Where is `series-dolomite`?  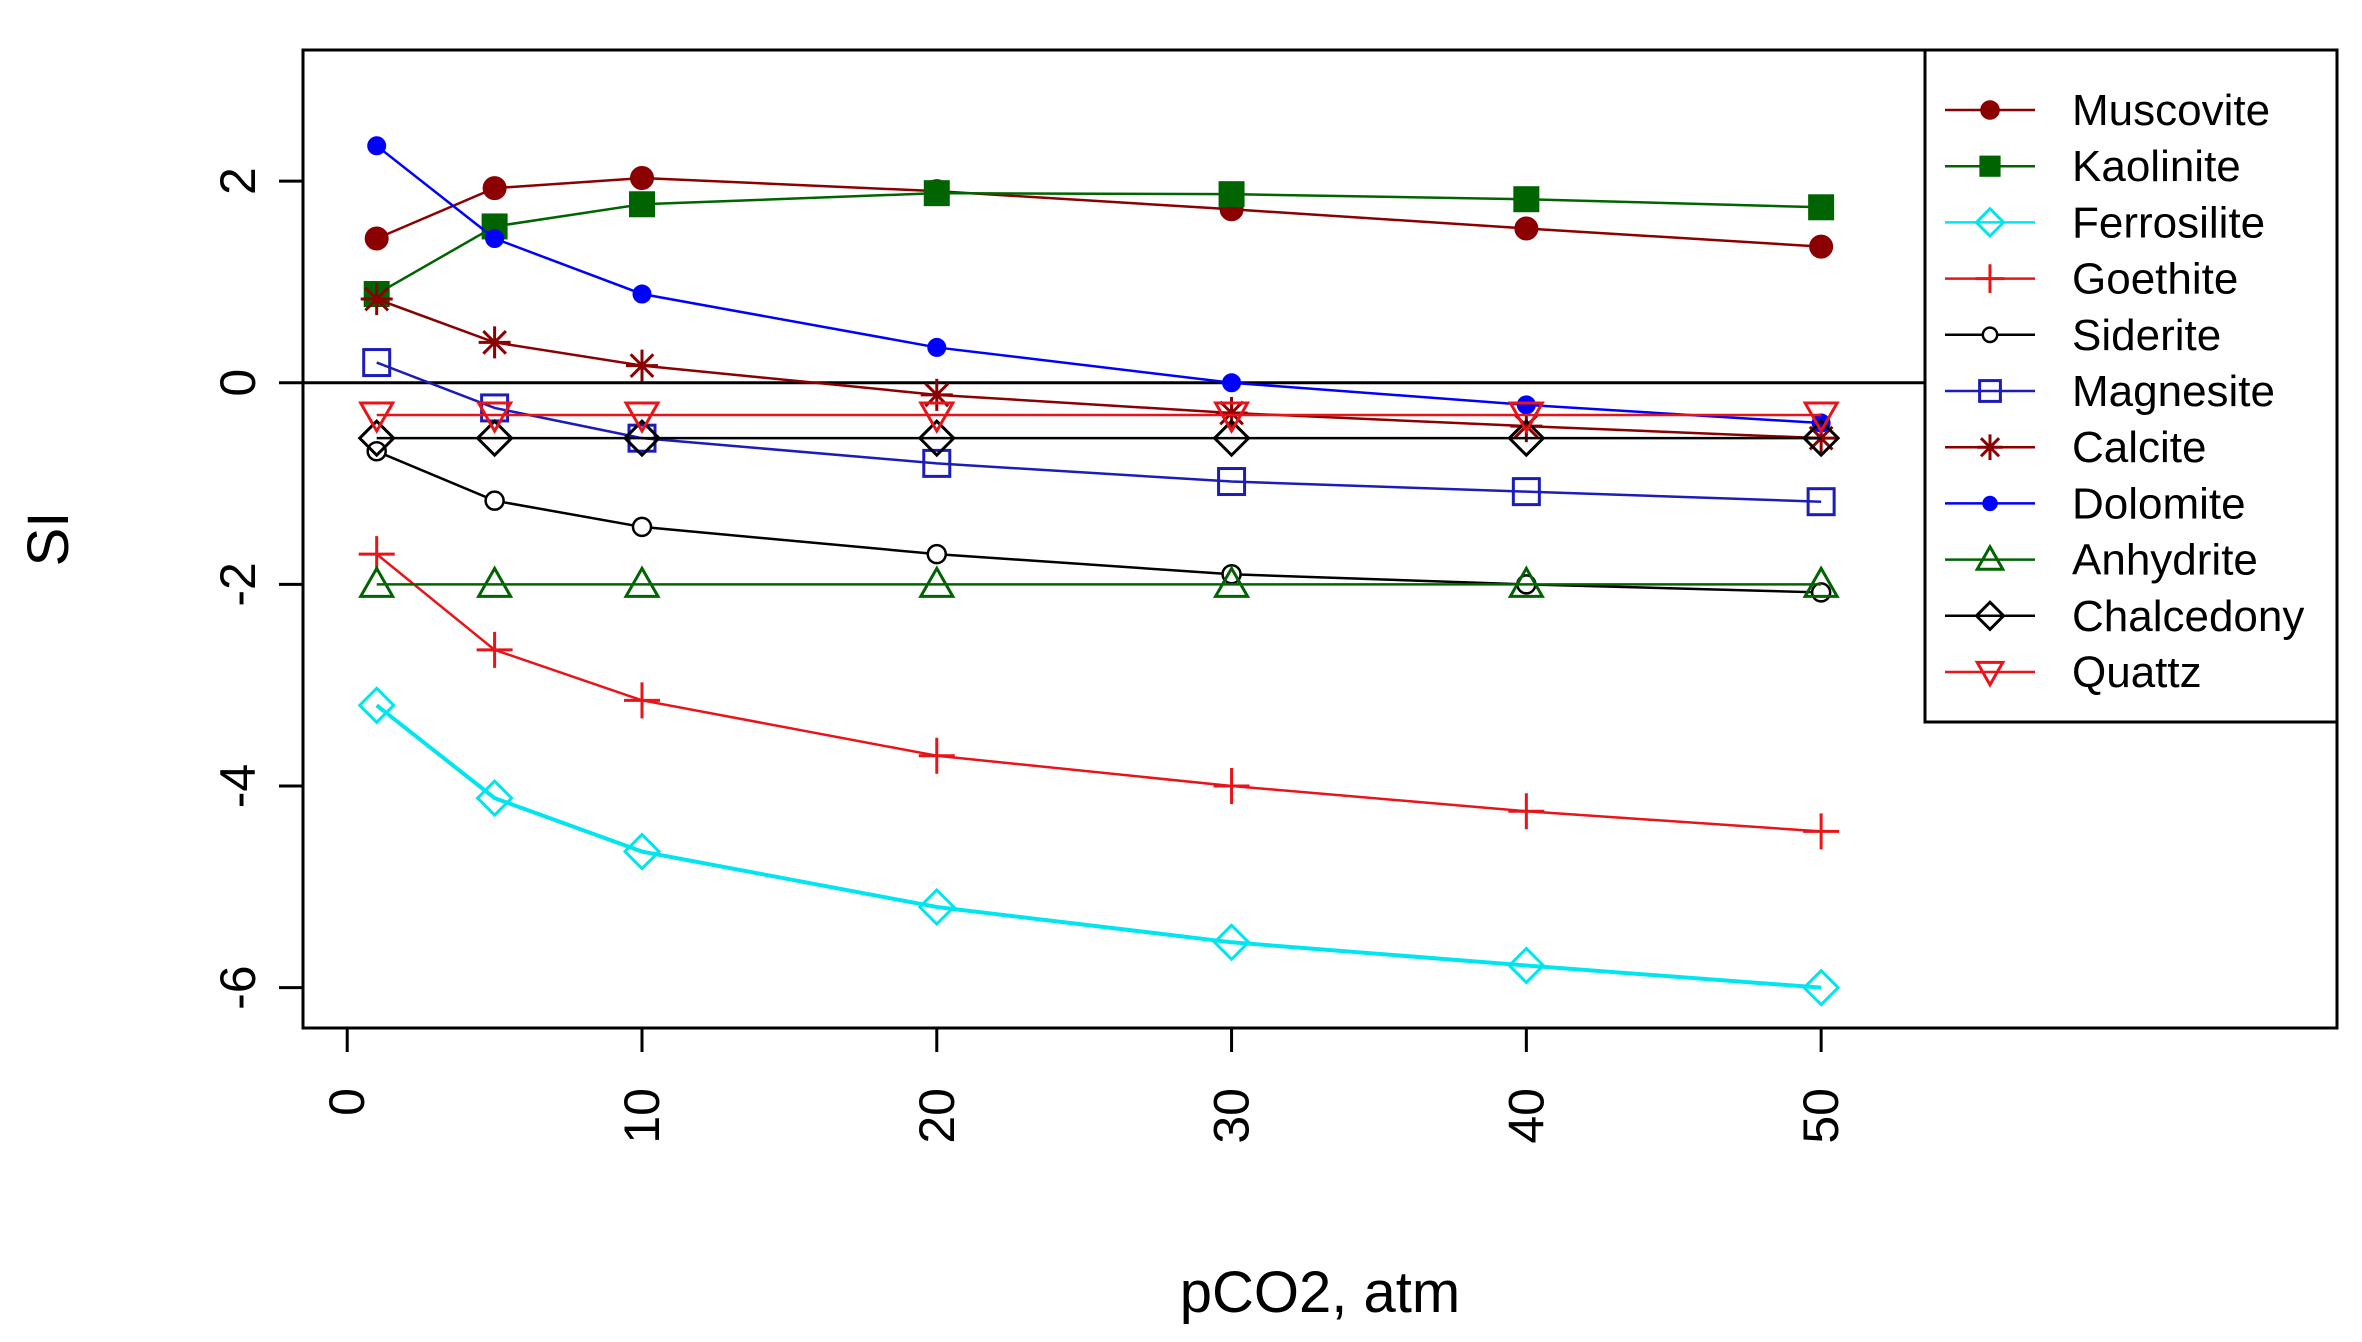 series-dolomite is located at coordinates (1099, 284).